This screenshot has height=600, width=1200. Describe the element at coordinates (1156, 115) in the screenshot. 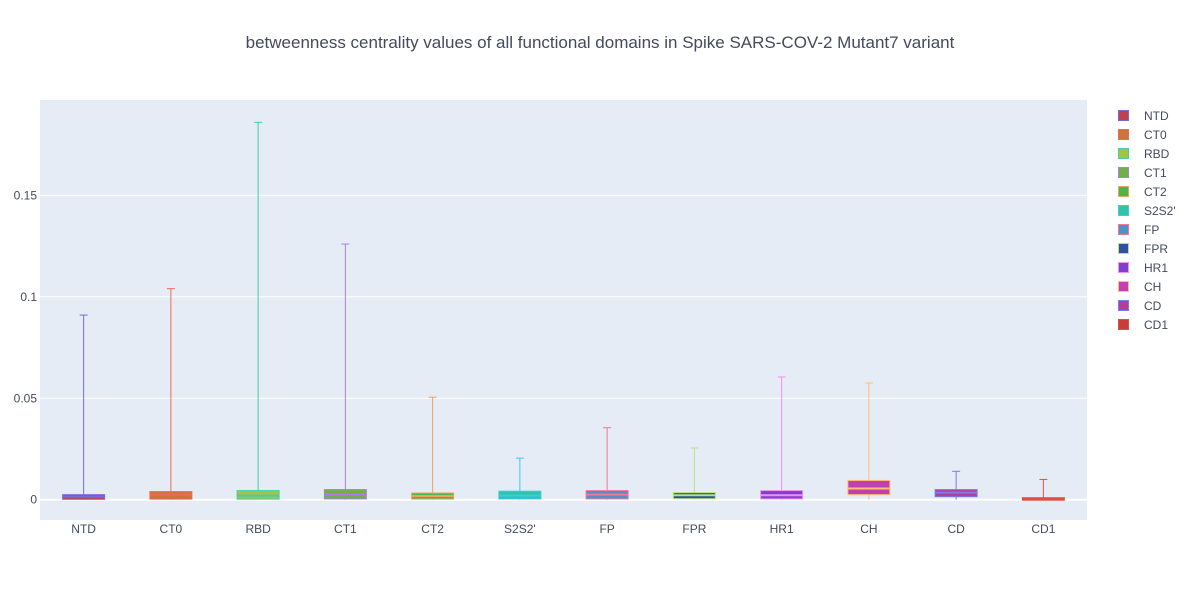

I see `legend-label: NTD` at that location.